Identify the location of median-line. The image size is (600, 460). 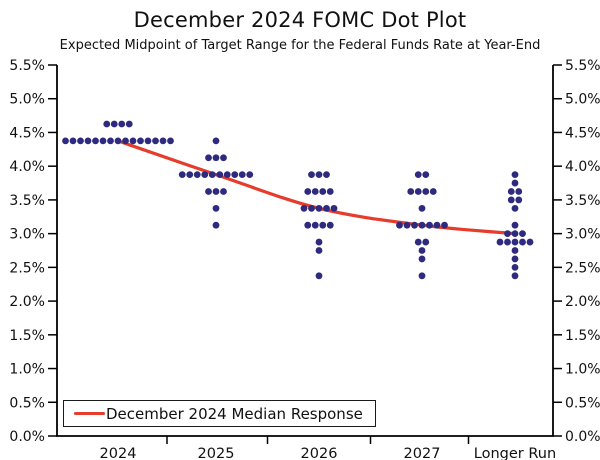
(316, 187).